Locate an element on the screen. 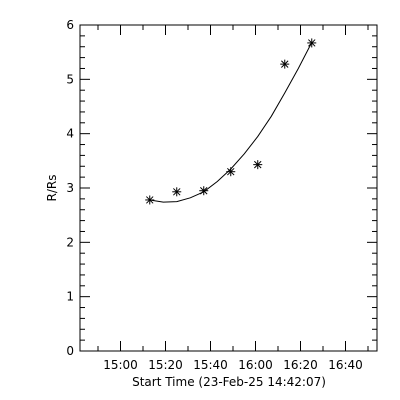 The height and width of the screenshot is (400, 400). y-tick-label: 0 is located at coordinates (70, 351).